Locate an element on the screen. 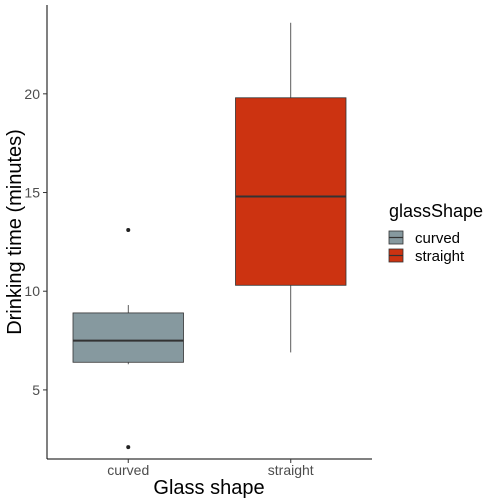 The width and height of the screenshot is (504, 504). y-tick-label: 10 is located at coordinates (32, 291).